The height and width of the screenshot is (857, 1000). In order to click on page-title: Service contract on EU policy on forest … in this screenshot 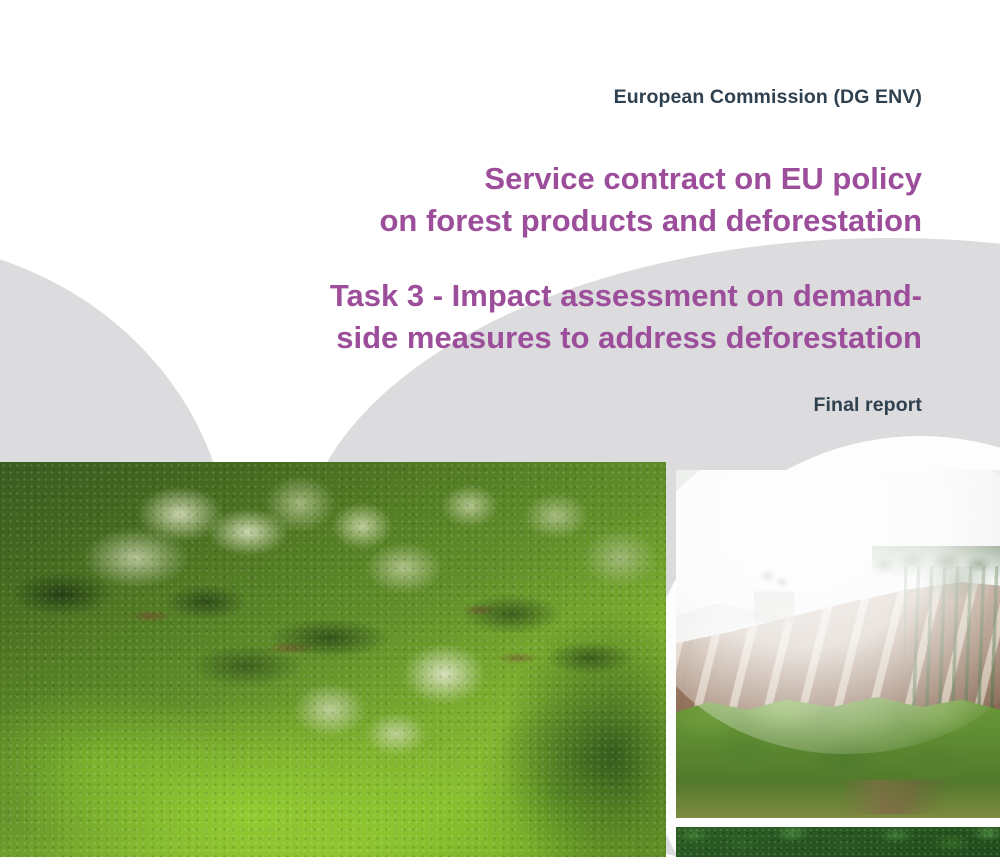, I will do `click(492, 200)`.